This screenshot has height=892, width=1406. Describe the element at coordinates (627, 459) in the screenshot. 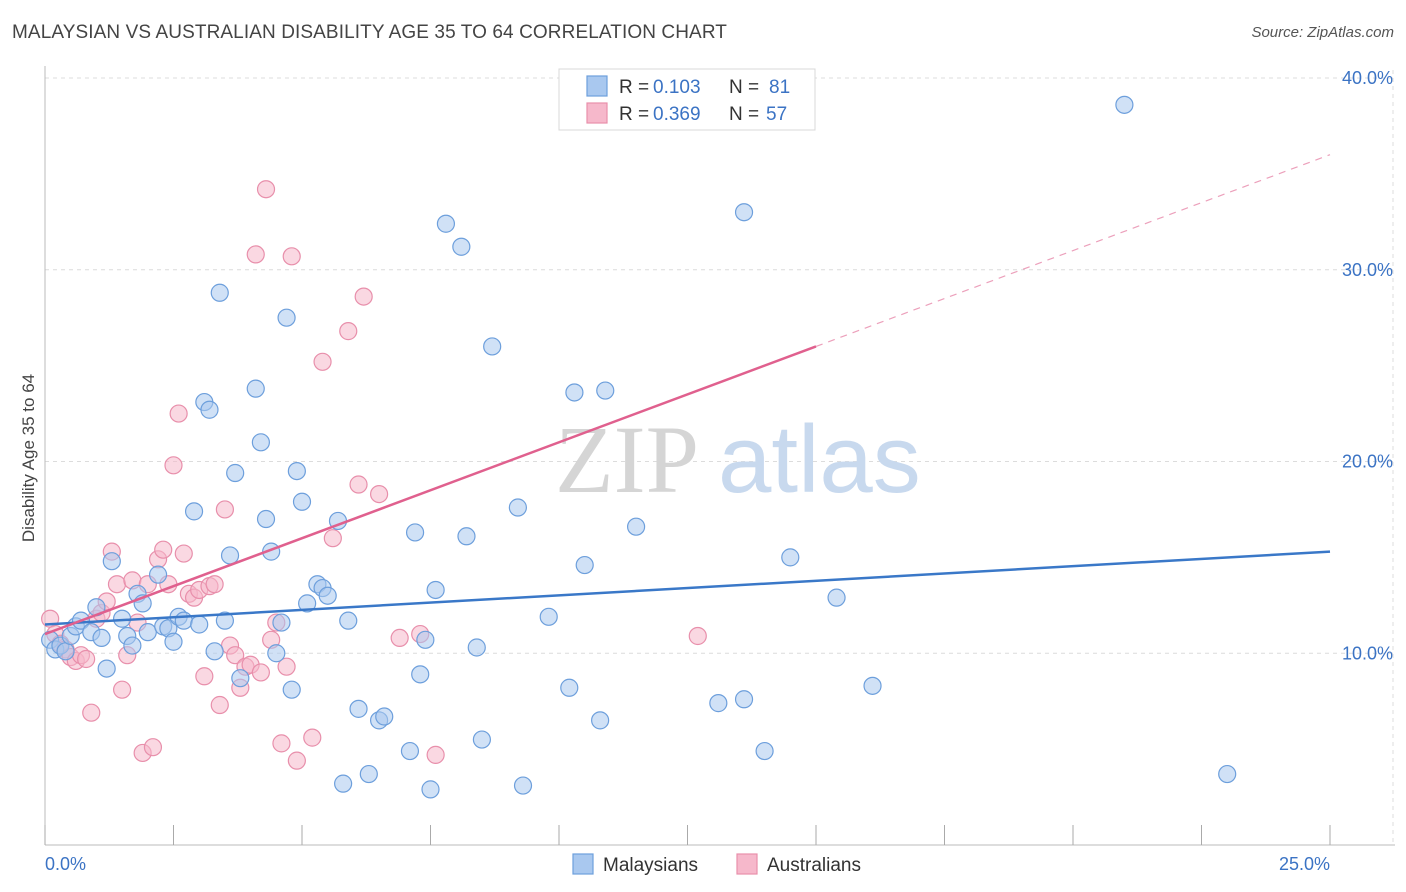

I see `watermark-zip: ZIP` at that location.